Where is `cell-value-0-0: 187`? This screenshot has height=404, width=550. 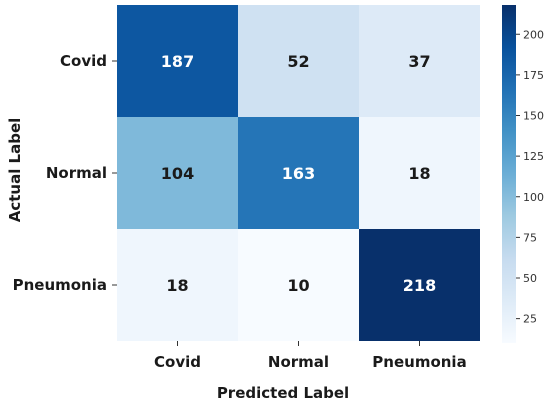
cell-value-0-0: 187 is located at coordinates (177, 61).